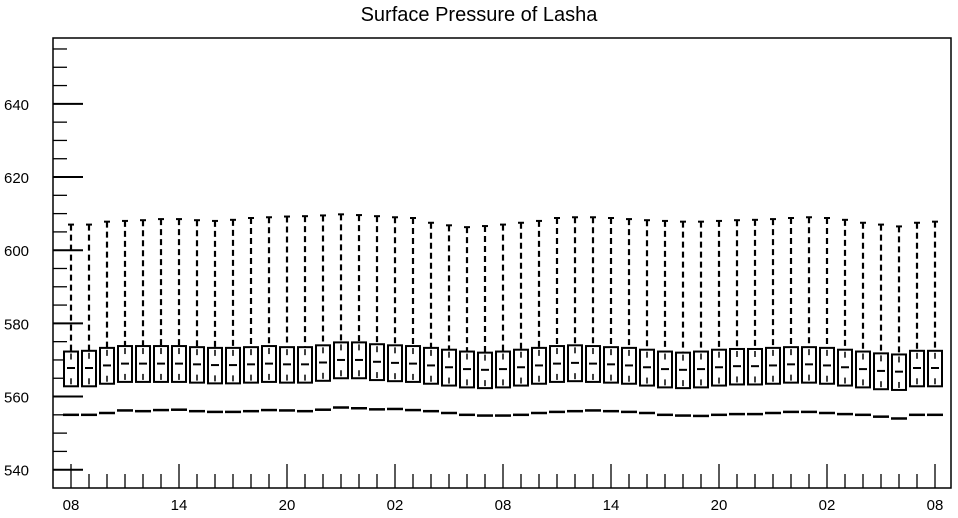  What do you see at coordinates (16, 251) in the screenshot?
I see `y-tick-label: 600` at bounding box center [16, 251].